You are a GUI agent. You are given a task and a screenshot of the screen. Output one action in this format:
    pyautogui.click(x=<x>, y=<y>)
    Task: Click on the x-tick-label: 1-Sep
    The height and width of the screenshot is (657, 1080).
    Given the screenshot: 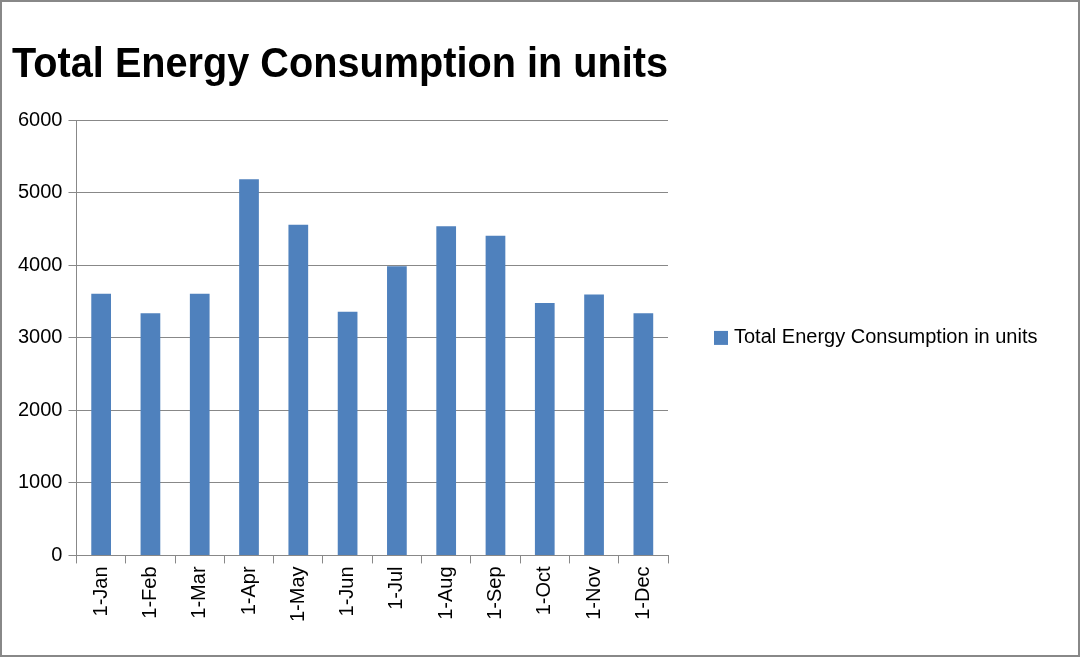 What is the action you would take?
    pyautogui.click(x=493, y=593)
    